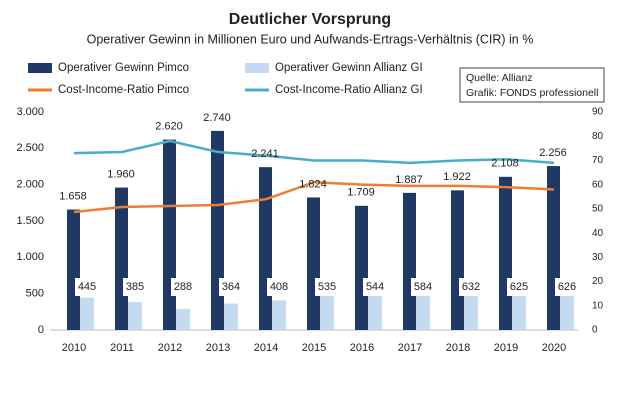 The height and width of the screenshot is (418, 620). Describe the element at coordinates (30, 112) in the screenshot. I see `y-tick-label: 3.000` at that location.